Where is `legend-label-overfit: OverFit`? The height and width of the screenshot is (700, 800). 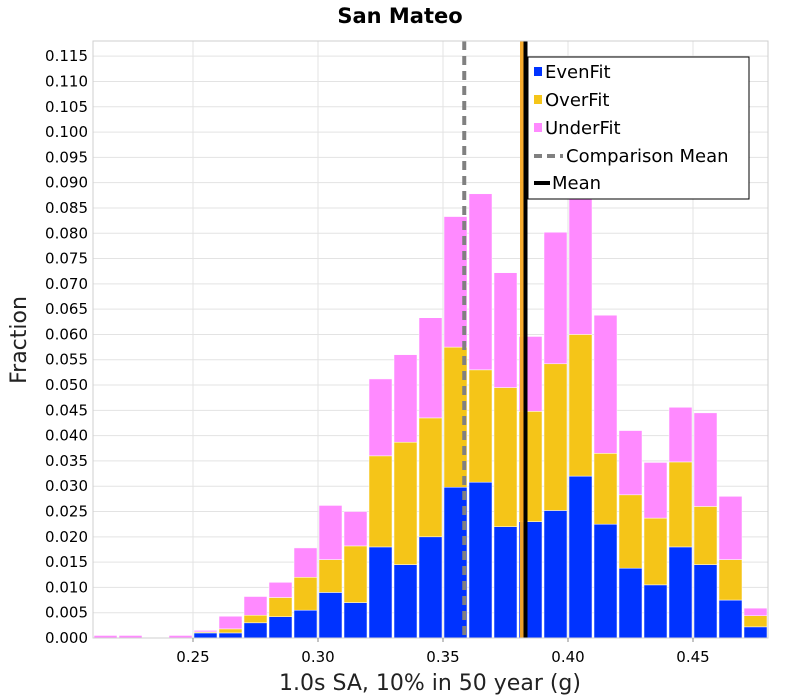
legend-label-overfit: OverFit is located at coordinates (577, 100).